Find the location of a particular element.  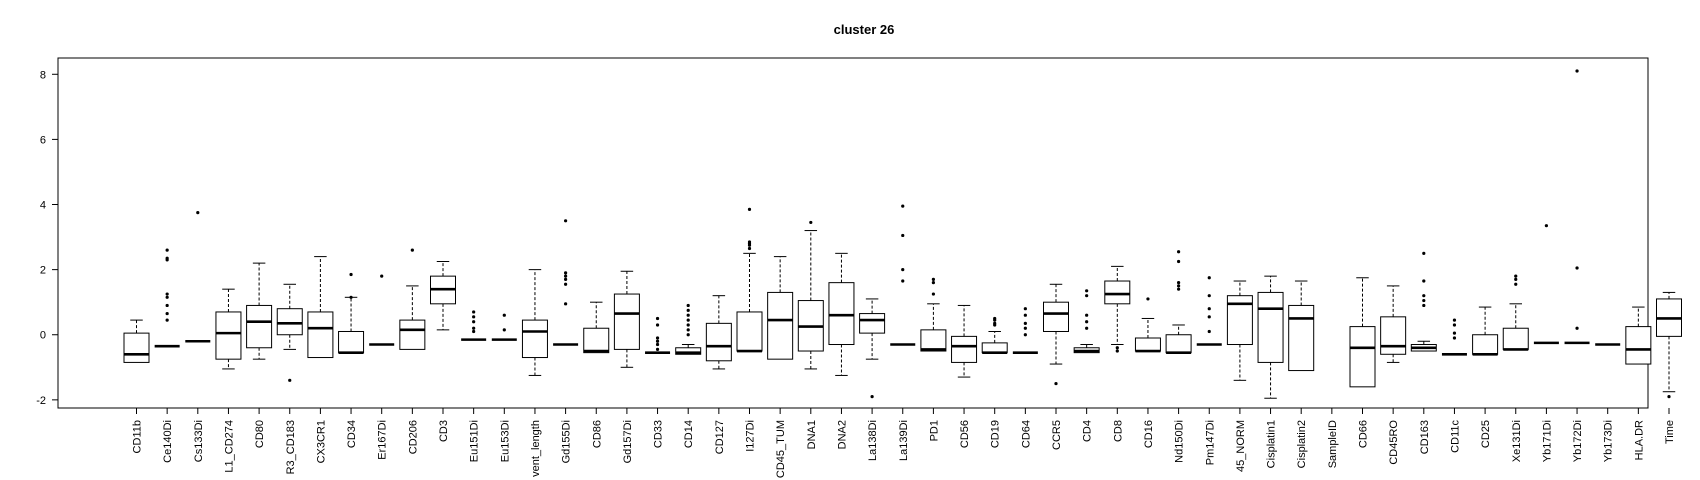

x-tick-label: HLA.DR is located at coordinates (1639, 440).